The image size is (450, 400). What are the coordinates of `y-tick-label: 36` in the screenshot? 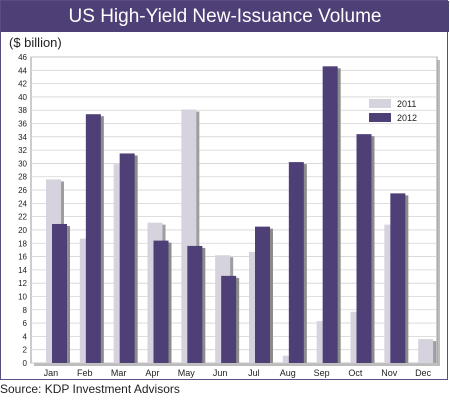 It's located at (22, 124).